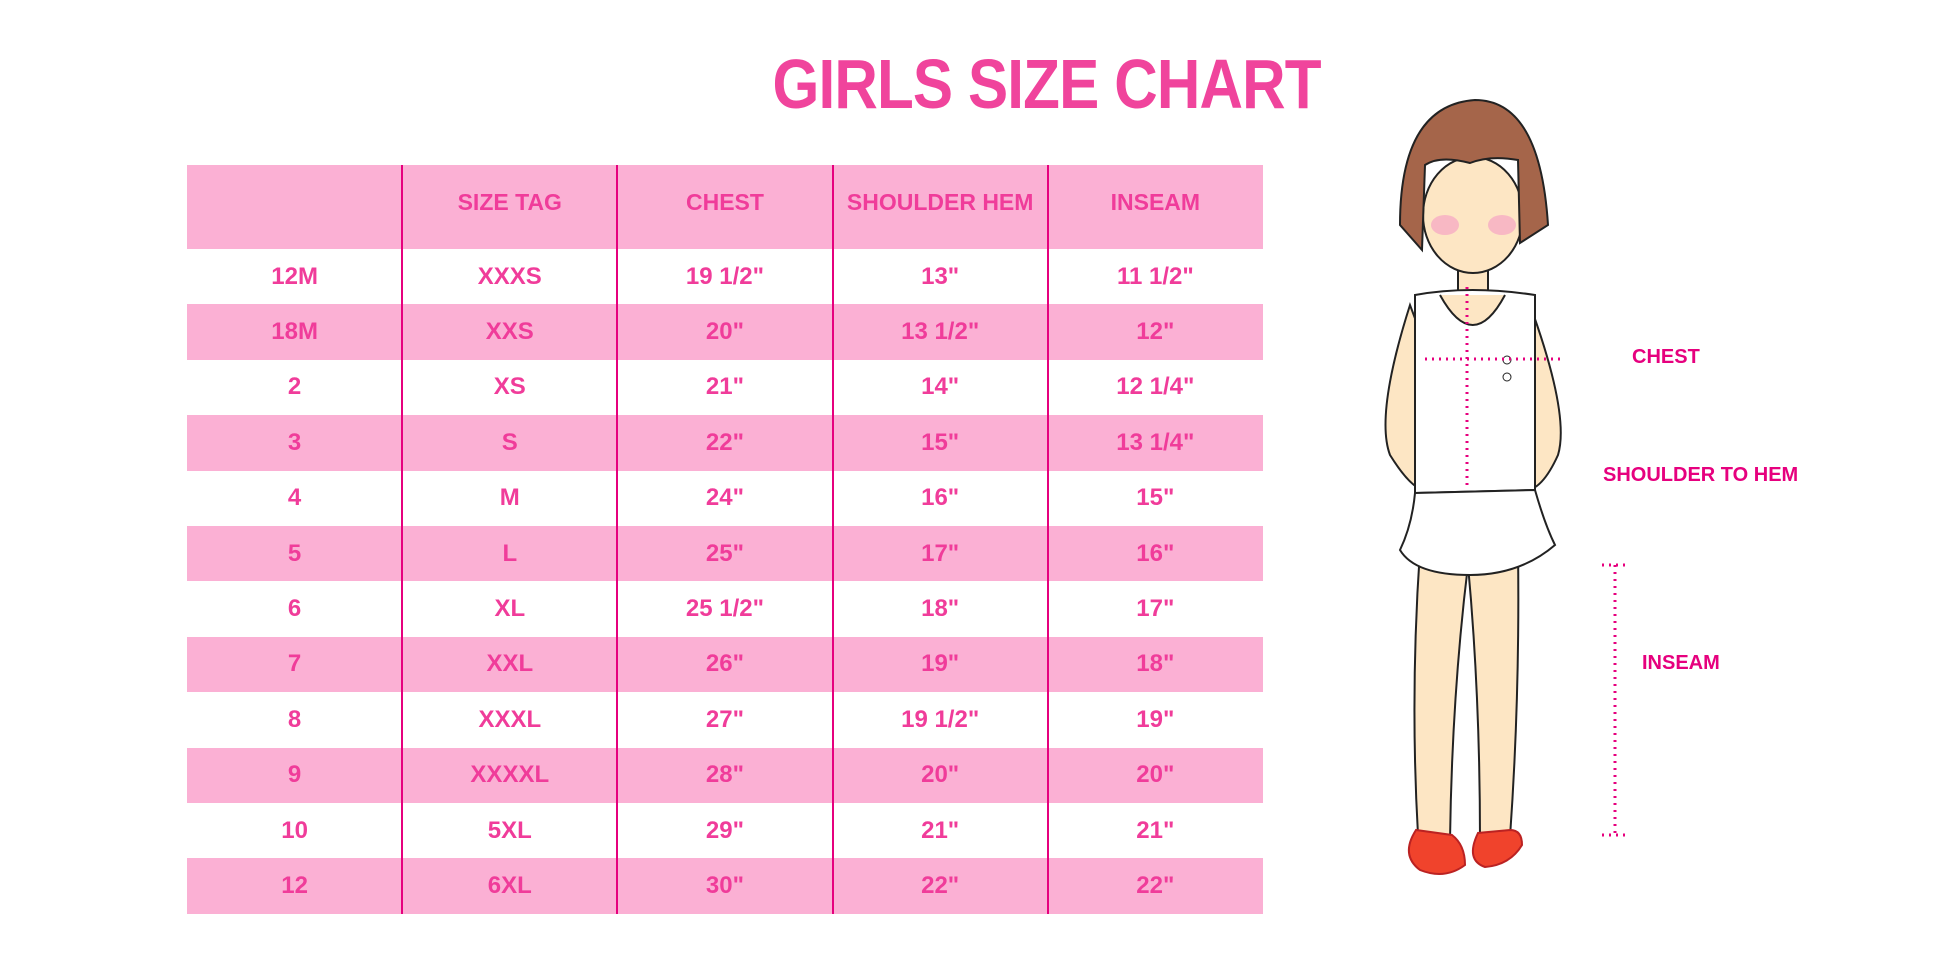  Describe the element at coordinates (1155, 332) in the screenshot. I see `table-cell: 12"` at that location.